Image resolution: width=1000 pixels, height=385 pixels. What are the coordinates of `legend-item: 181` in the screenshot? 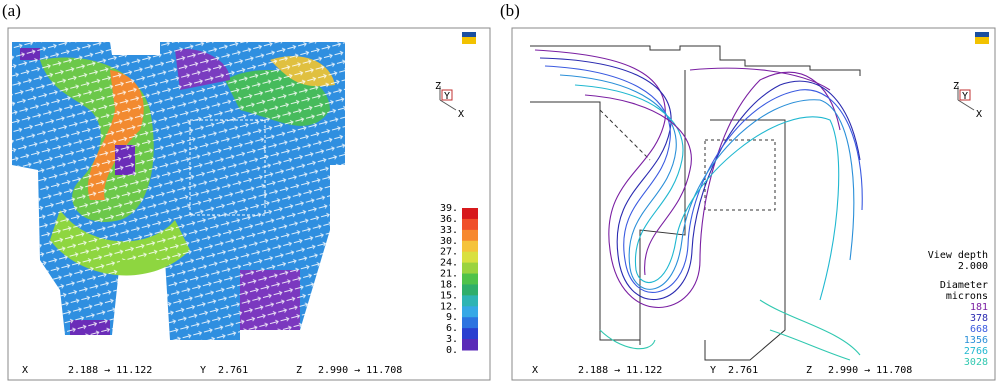 It's located at (979, 307).